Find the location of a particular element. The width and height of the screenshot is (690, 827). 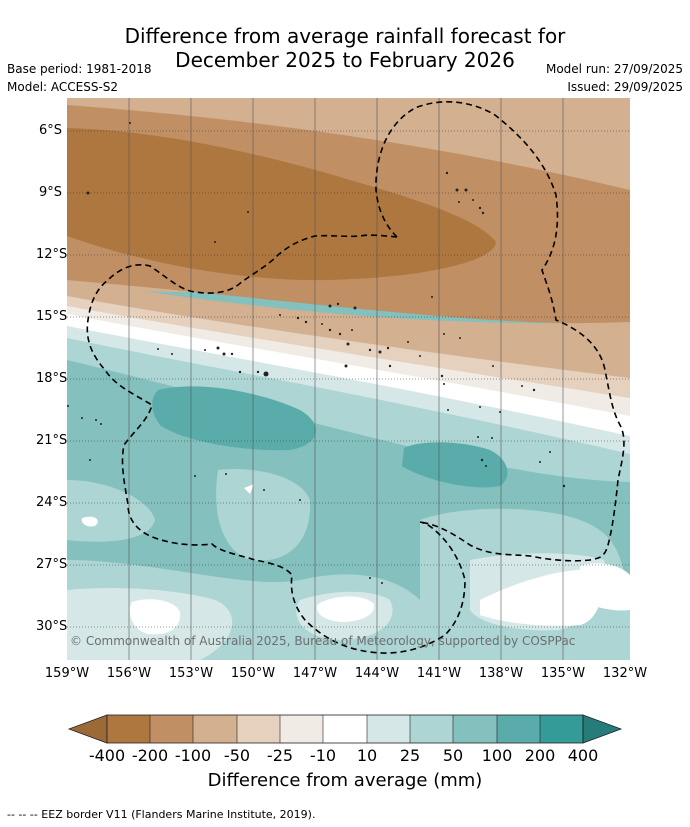

lat-label: 15°S is located at coordinates (52, 316).